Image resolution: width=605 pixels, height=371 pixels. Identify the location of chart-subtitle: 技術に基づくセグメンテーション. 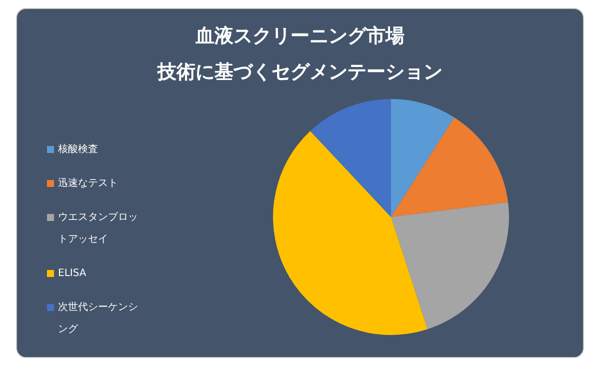
(300, 72).